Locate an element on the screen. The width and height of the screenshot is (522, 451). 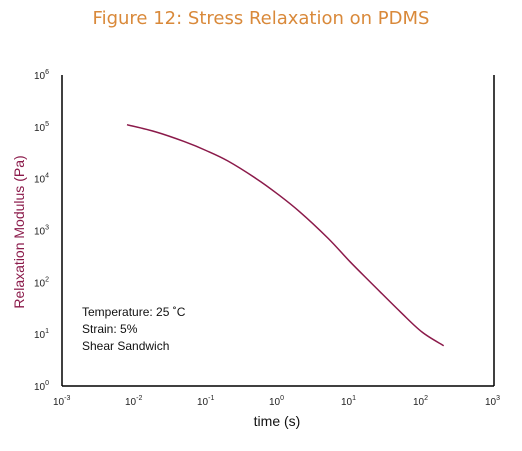
x-tick-label: 10² is located at coordinates (420, 401).